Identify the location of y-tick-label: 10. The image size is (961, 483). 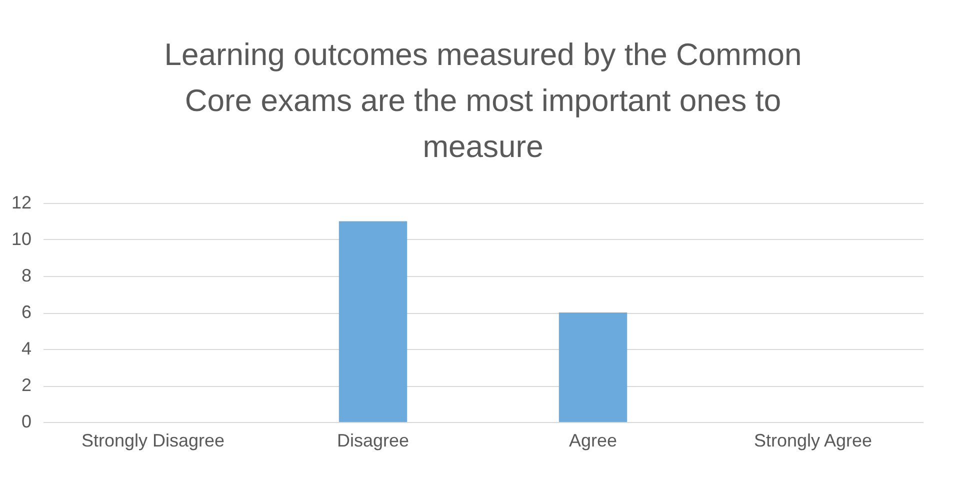
(21, 239).